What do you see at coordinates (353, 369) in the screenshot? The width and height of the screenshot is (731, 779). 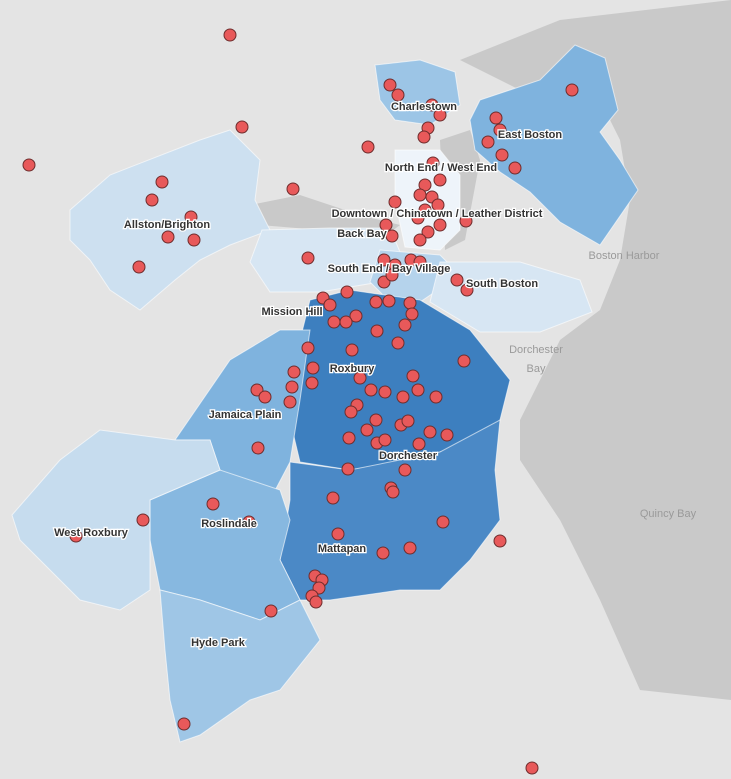 I see `neighborhood-label: Roxbury` at bounding box center [353, 369].